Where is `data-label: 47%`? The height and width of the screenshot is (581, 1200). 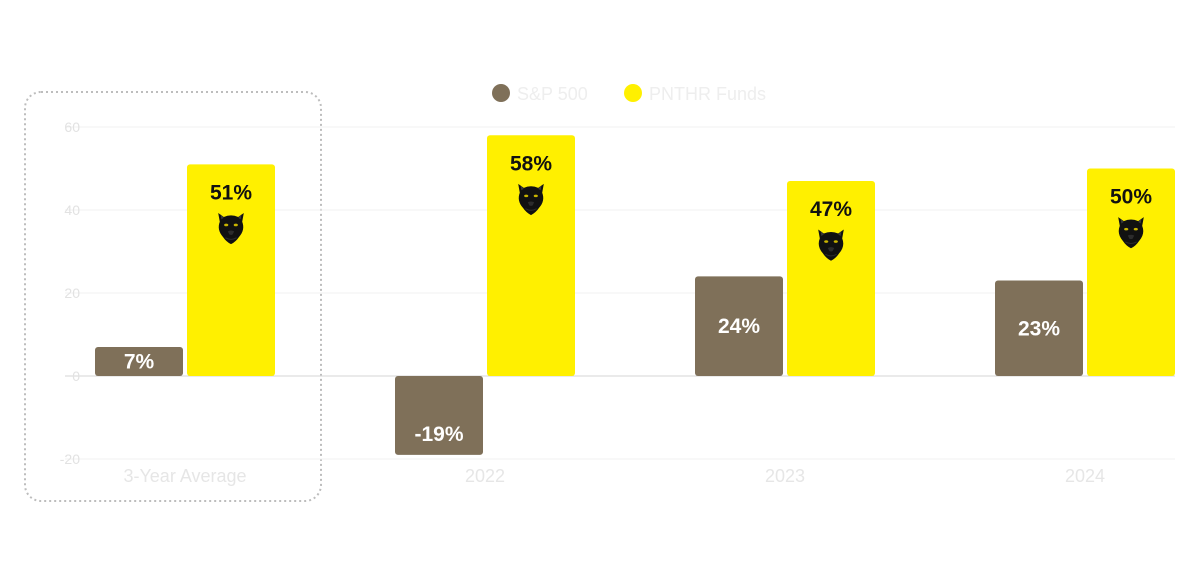
data-label: 47% is located at coordinates (831, 209).